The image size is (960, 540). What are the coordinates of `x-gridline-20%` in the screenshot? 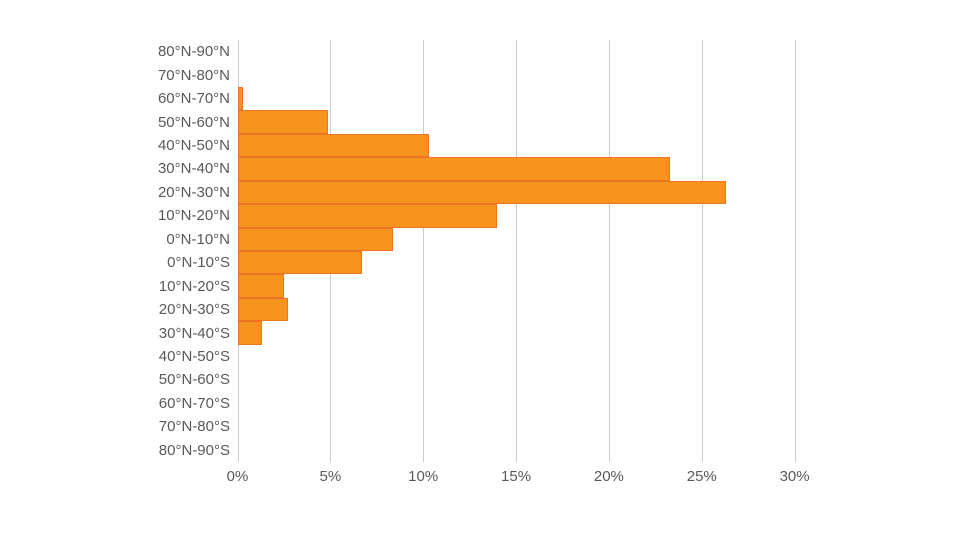 It's located at (609, 251).